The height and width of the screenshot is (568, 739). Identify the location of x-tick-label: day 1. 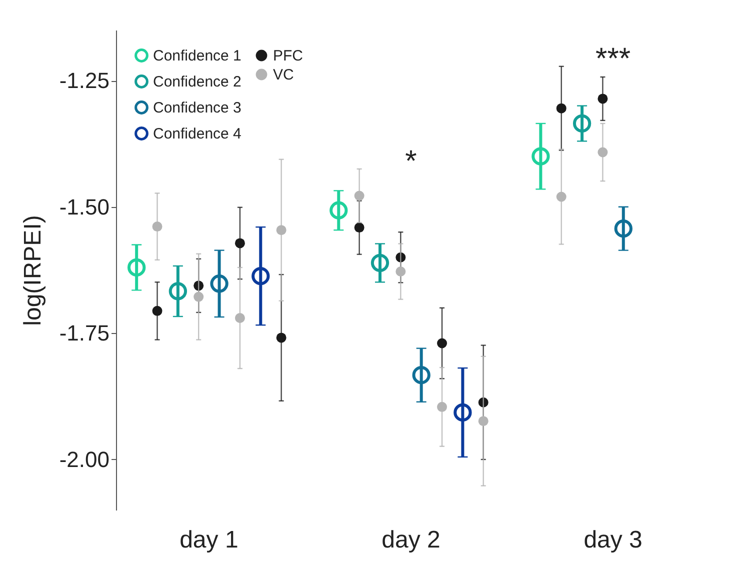
(209, 540).